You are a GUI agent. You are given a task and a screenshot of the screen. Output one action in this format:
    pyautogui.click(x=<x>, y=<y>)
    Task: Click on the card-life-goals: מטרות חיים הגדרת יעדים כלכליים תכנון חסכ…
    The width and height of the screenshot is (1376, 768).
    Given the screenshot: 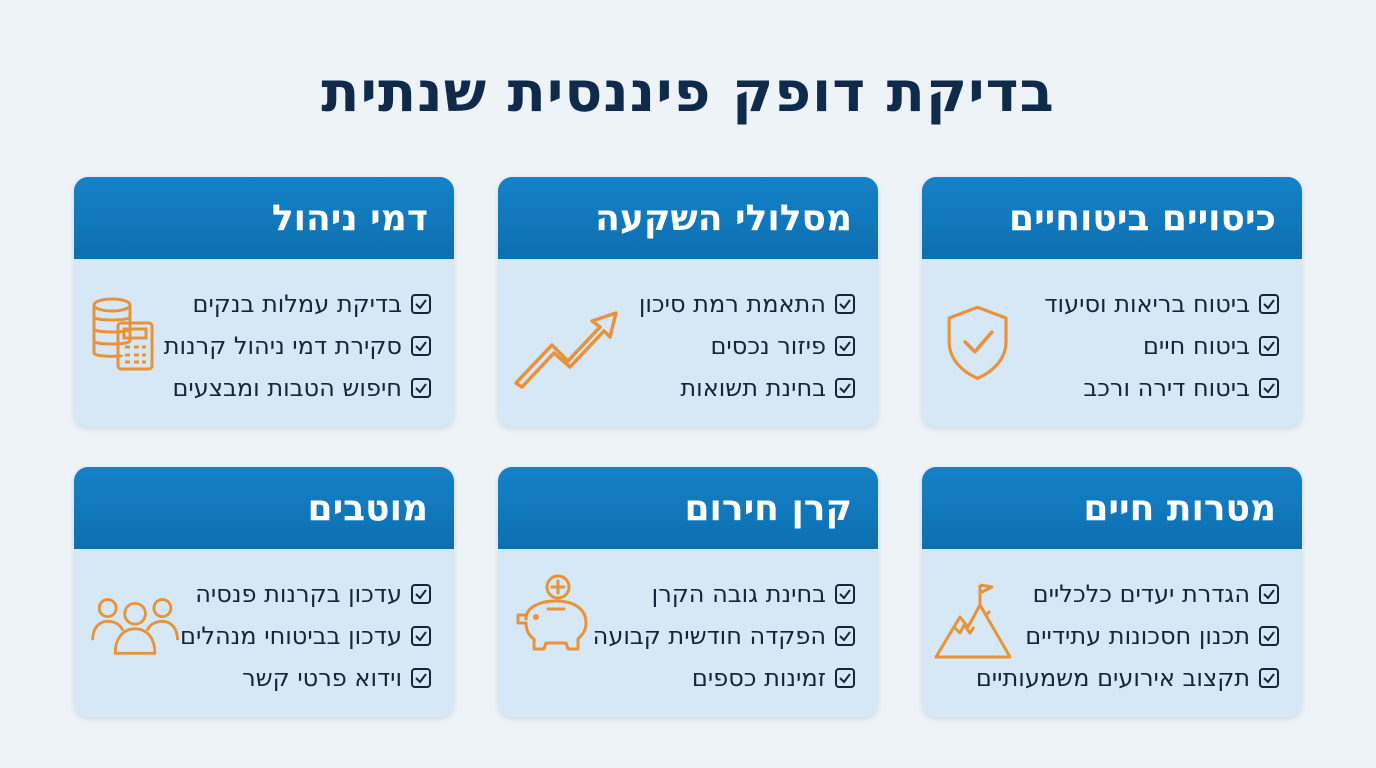 What is the action you would take?
    pyautogui.click(x=1112, y=592)
    